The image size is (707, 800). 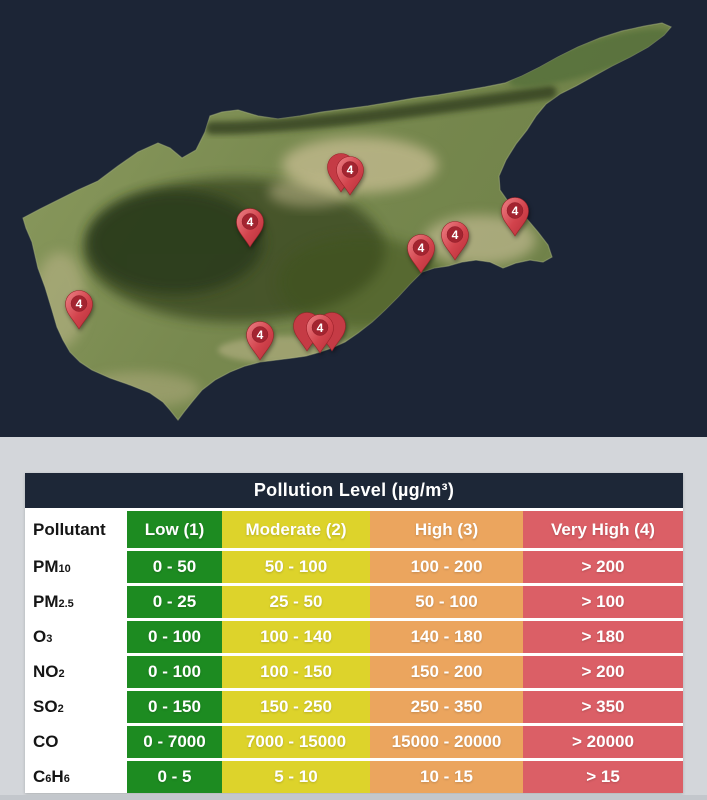 I want to click on value-cell: 0 - 7000, so click(x=174, y=742).